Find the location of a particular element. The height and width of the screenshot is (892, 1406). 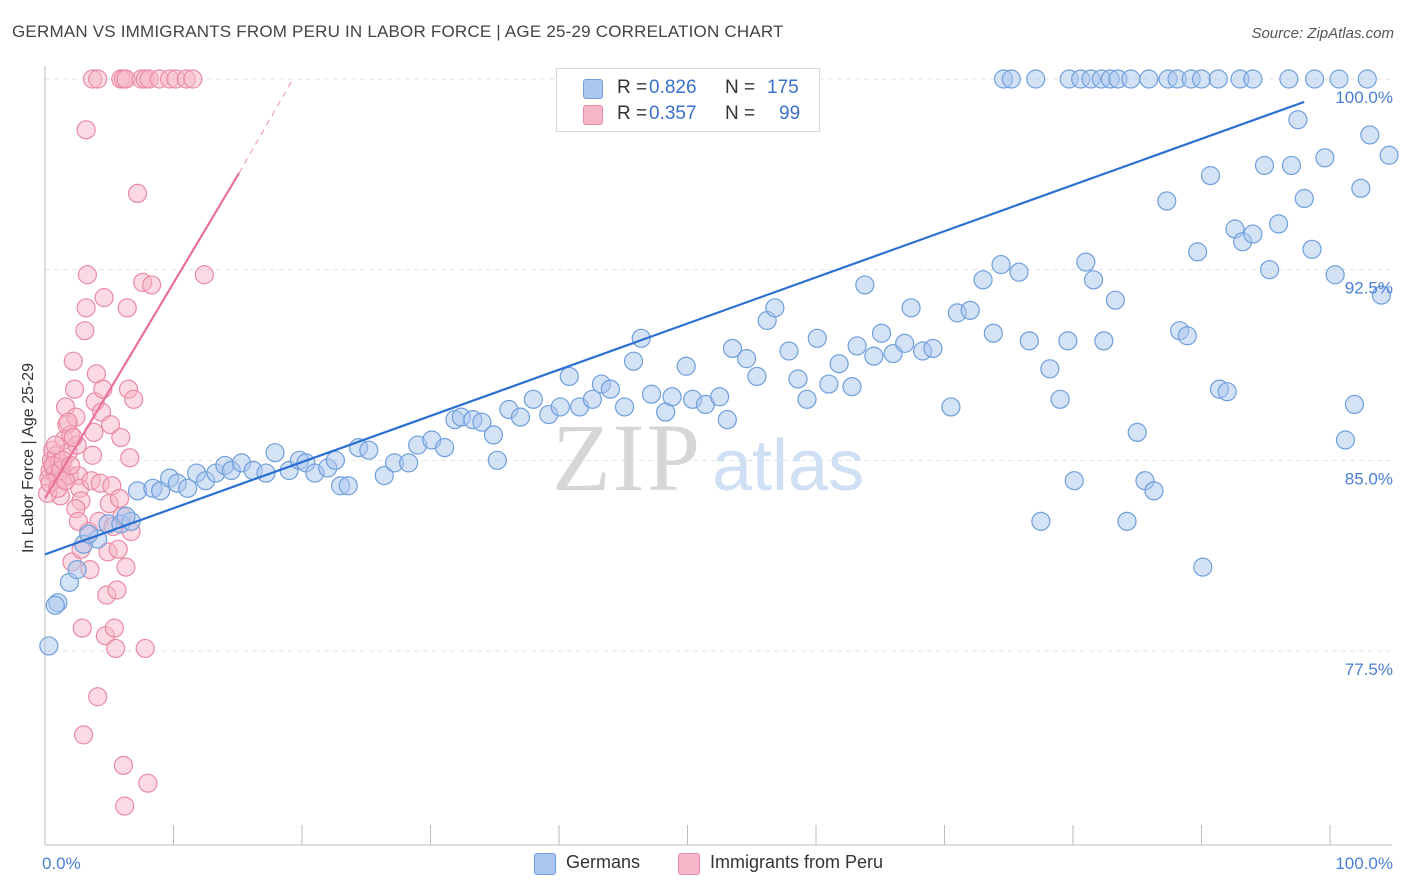

x-tick-label: 0.0% is located at coordinates (61, 863).